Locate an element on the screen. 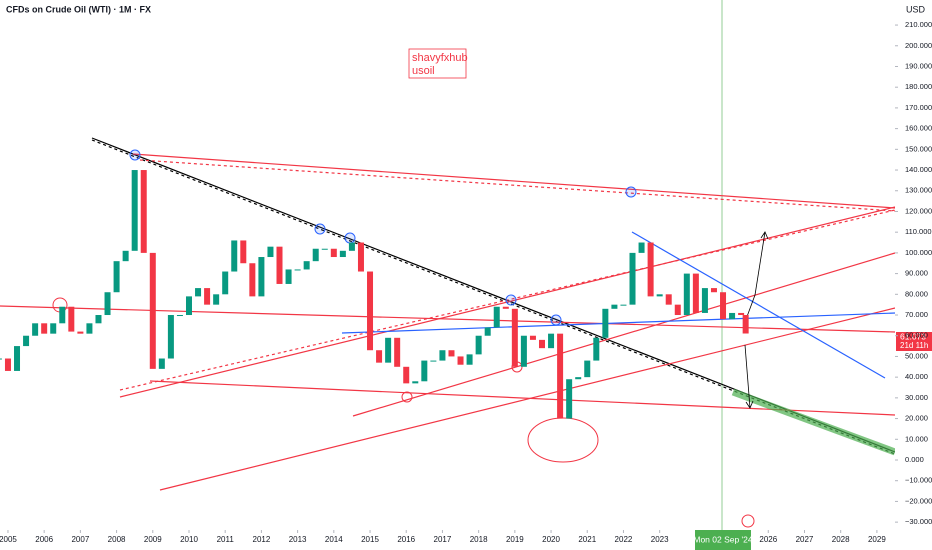 This screenshot has height=550, width=932. x-tick-label: 2014 is located at coordinates (334, 539).